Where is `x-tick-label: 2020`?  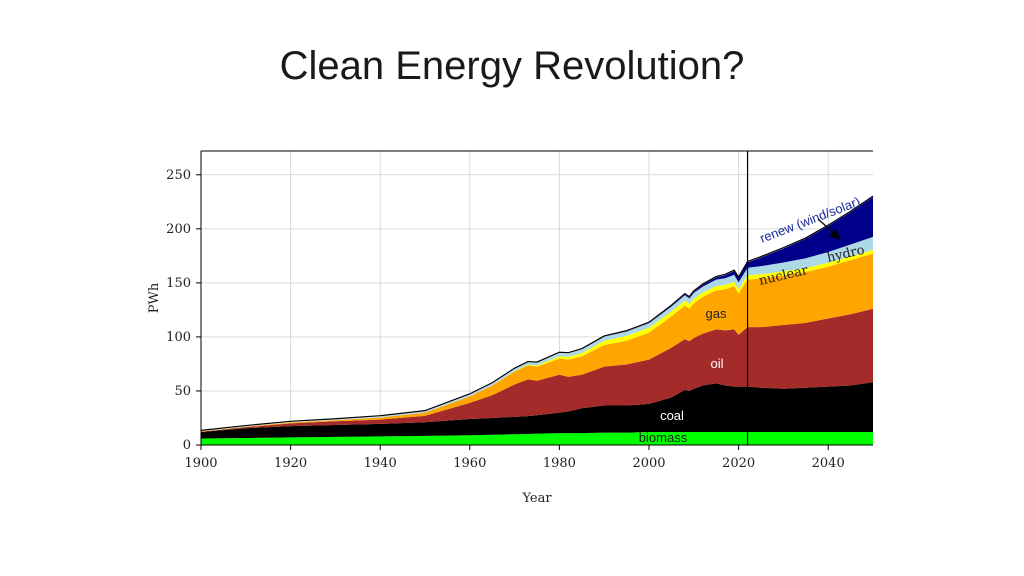 x-tick-label: 2020 is located at coordinates (738, 463).